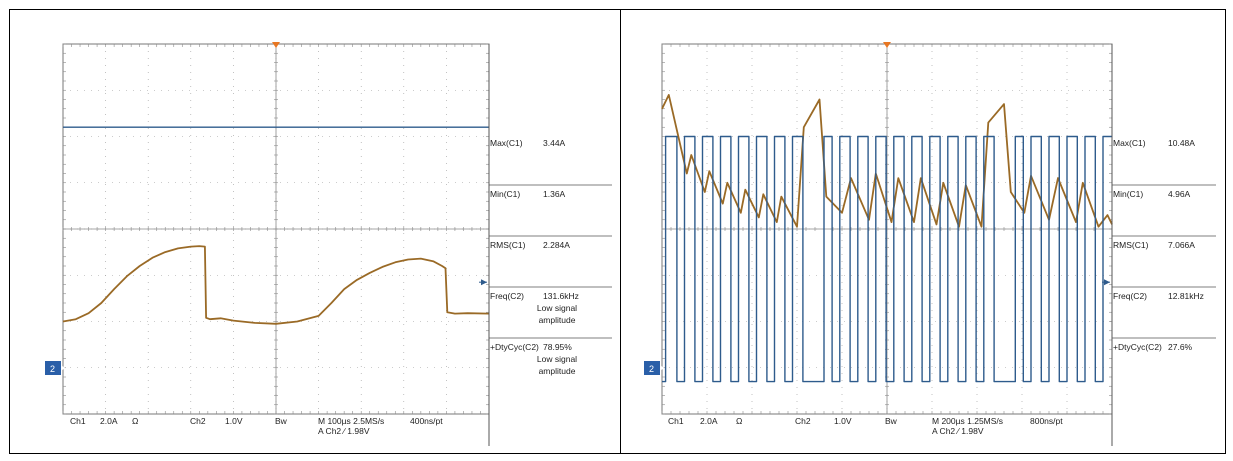  I want to click on measurement-value: 131.6kHz, so click(561, 296).